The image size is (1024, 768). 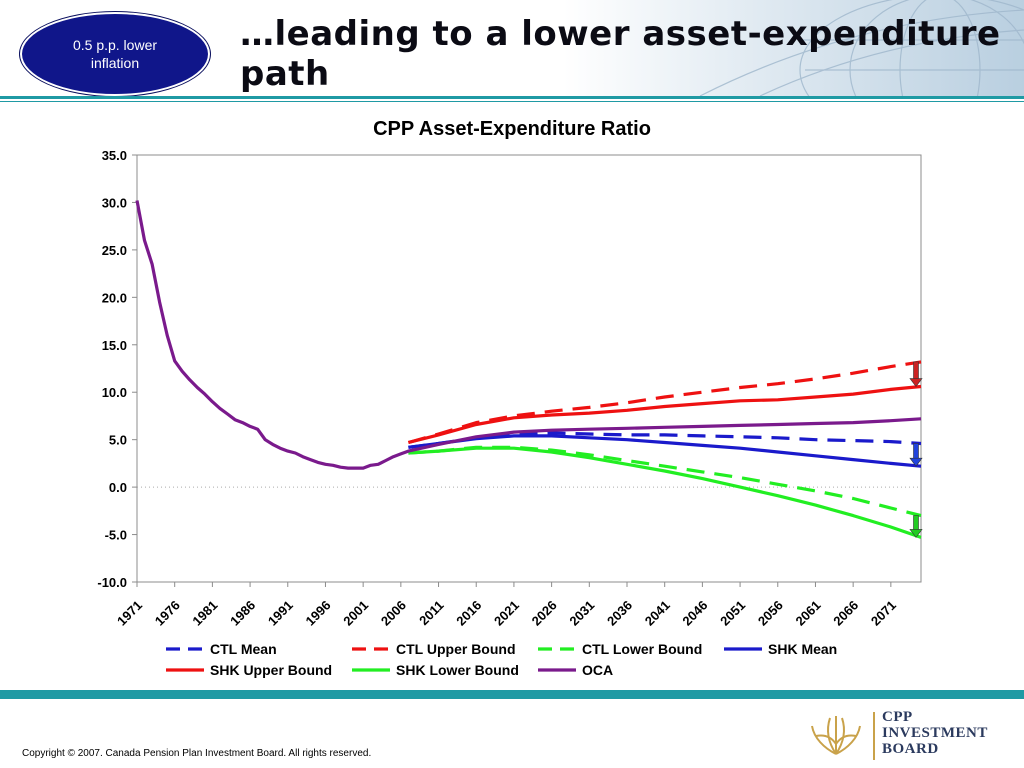 I want to click on logo-line-2: INVESTMENT, so click(x=935, y=733).